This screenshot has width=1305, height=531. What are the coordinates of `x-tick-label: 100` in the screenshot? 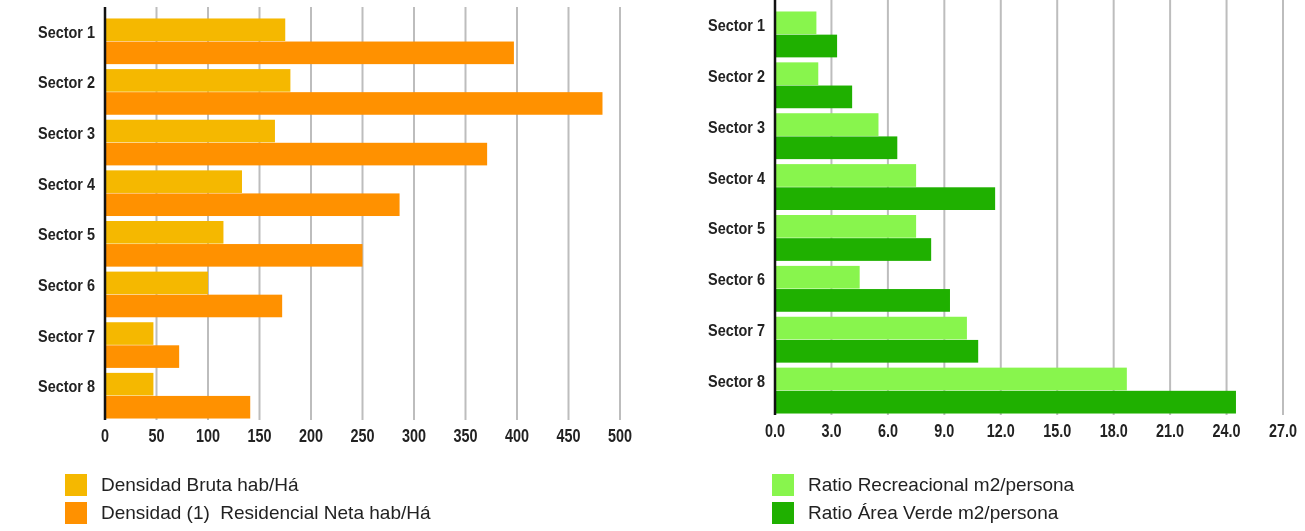 It's located at (208, 435).